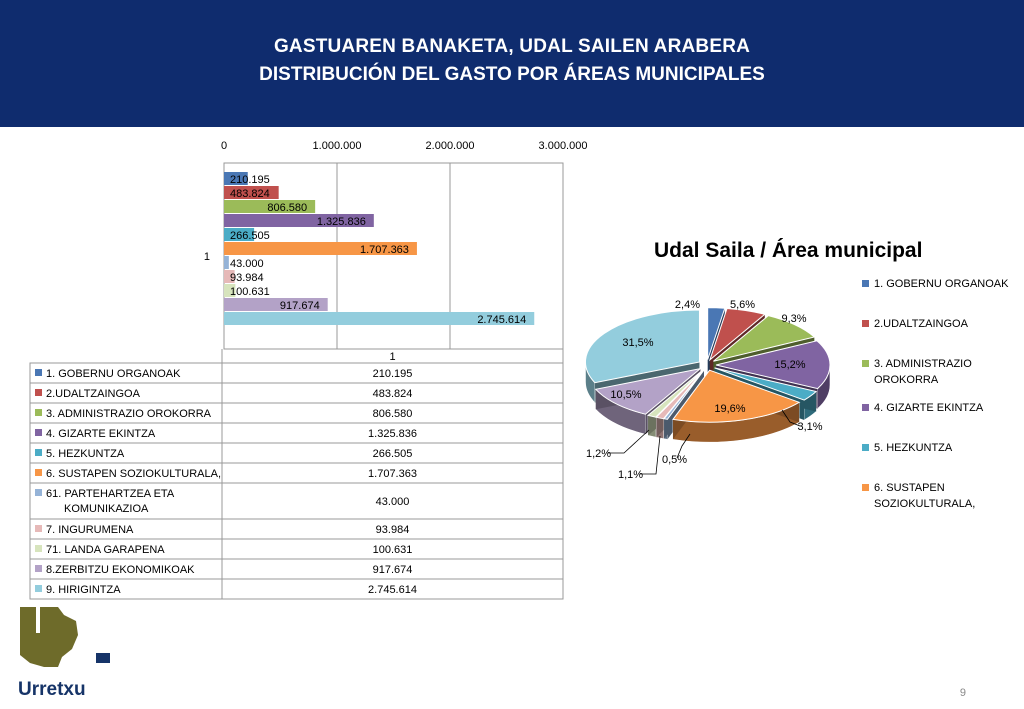  Describe the element at coordinates (93, 394) in the screenshot. I see `table-series-name: 2.UDALTZAINGOA` at that location.